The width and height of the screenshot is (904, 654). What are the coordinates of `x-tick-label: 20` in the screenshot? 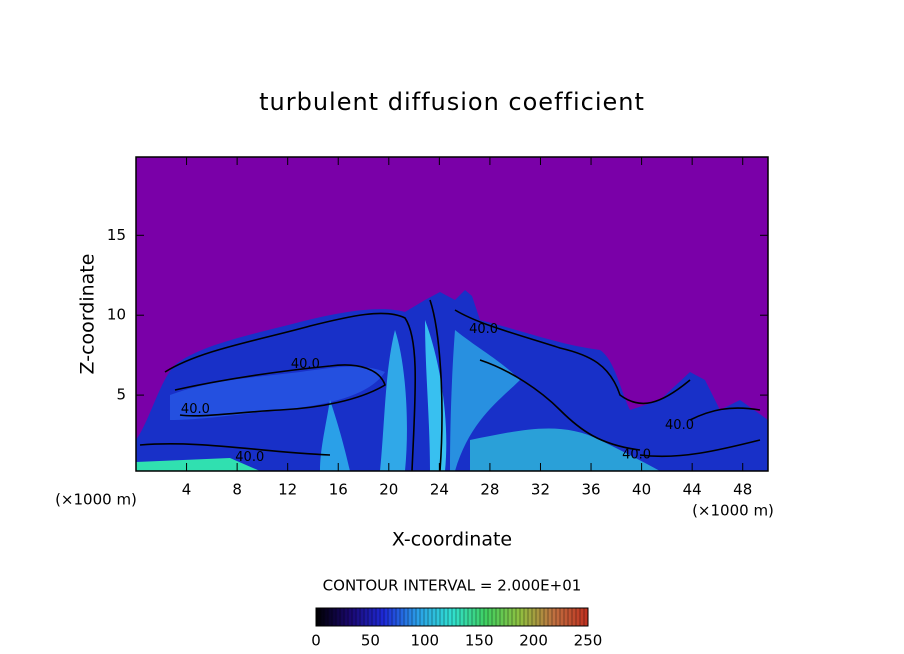 It's located at (388, 490).